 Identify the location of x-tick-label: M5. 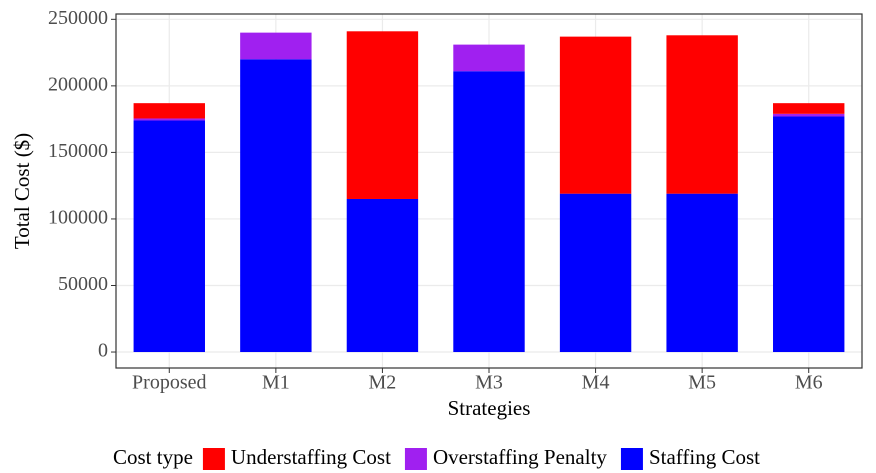
(702, 383).